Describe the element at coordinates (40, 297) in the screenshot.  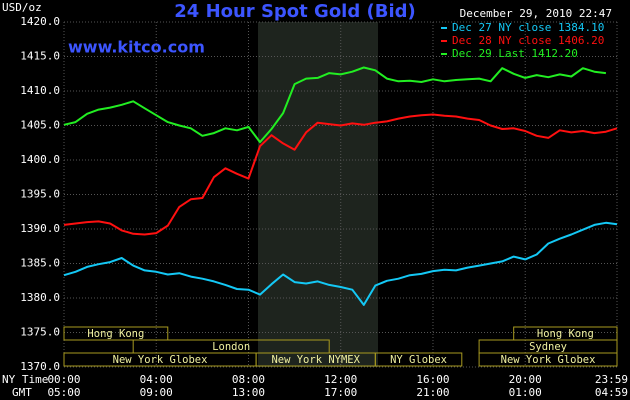
I see `y-tick-label: 1380.0` at that location.